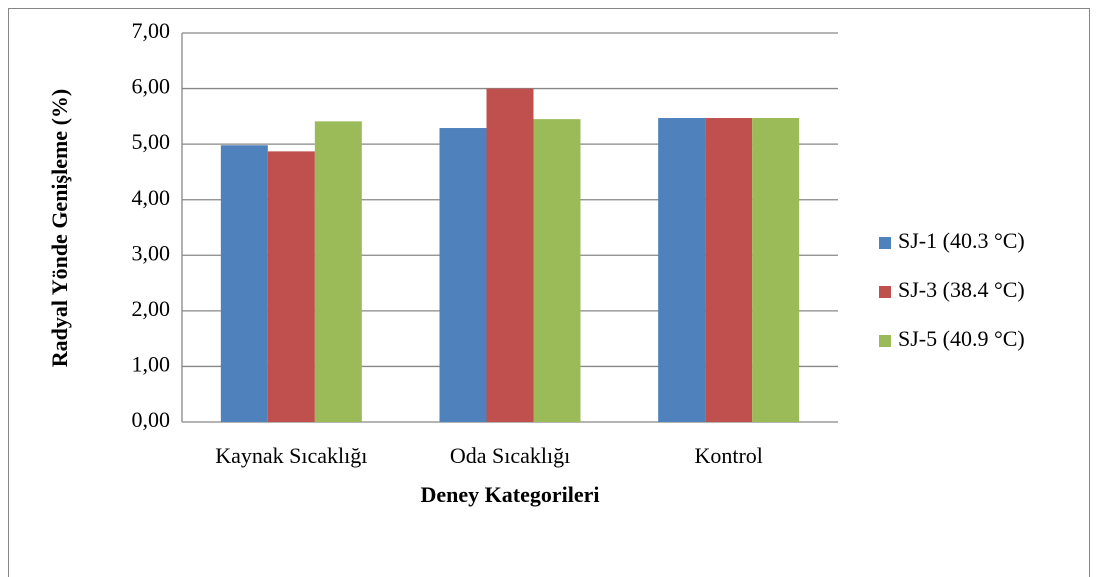 The height and width of the screenshot is (577, 1098). What do you see at coordinates (961, 338) in the screenshot?
I see `legend-label: SJ-5 (40.9 °C)` at bounding box center [961, 338].